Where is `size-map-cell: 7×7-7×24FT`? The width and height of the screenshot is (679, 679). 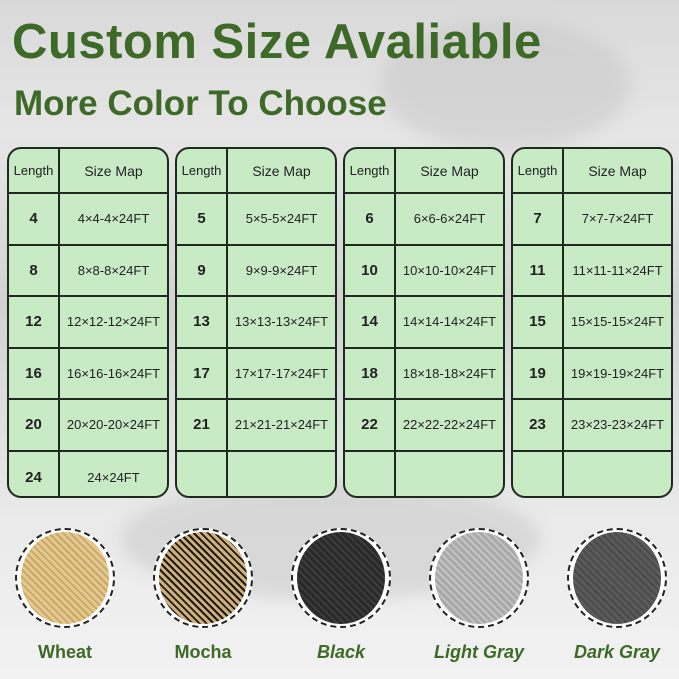
size-map-cell: 7×7-7×24FT is located at coordinates (617, 219).